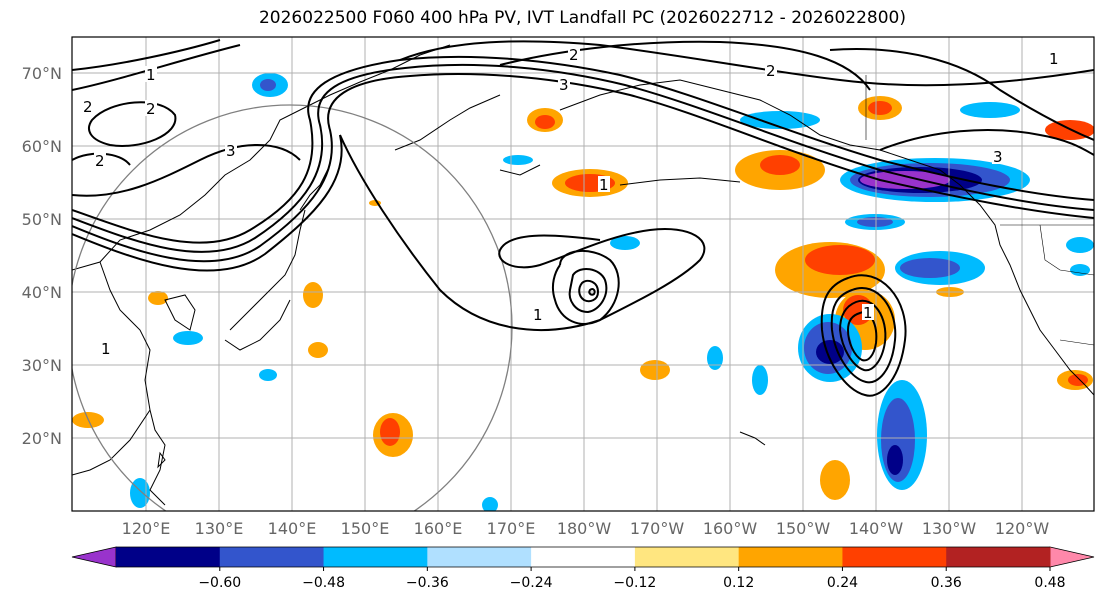 The height and width of the screenshot is (604, 1105). What do you see at coordinates (427, 583) in the screenshot?
I see `colorbar-tick-label: −0.36` at bounding box center [427, 583].